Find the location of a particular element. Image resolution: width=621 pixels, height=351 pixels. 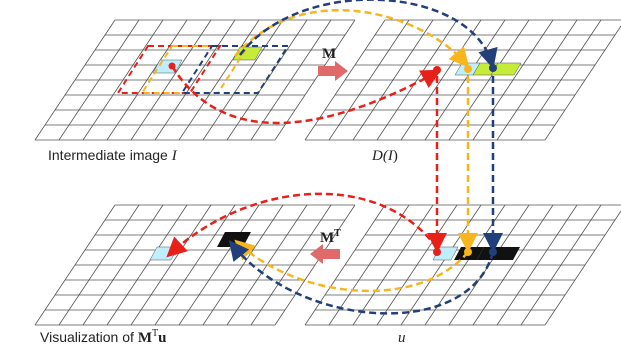

m-label: M is located at coordinates (329, 54).